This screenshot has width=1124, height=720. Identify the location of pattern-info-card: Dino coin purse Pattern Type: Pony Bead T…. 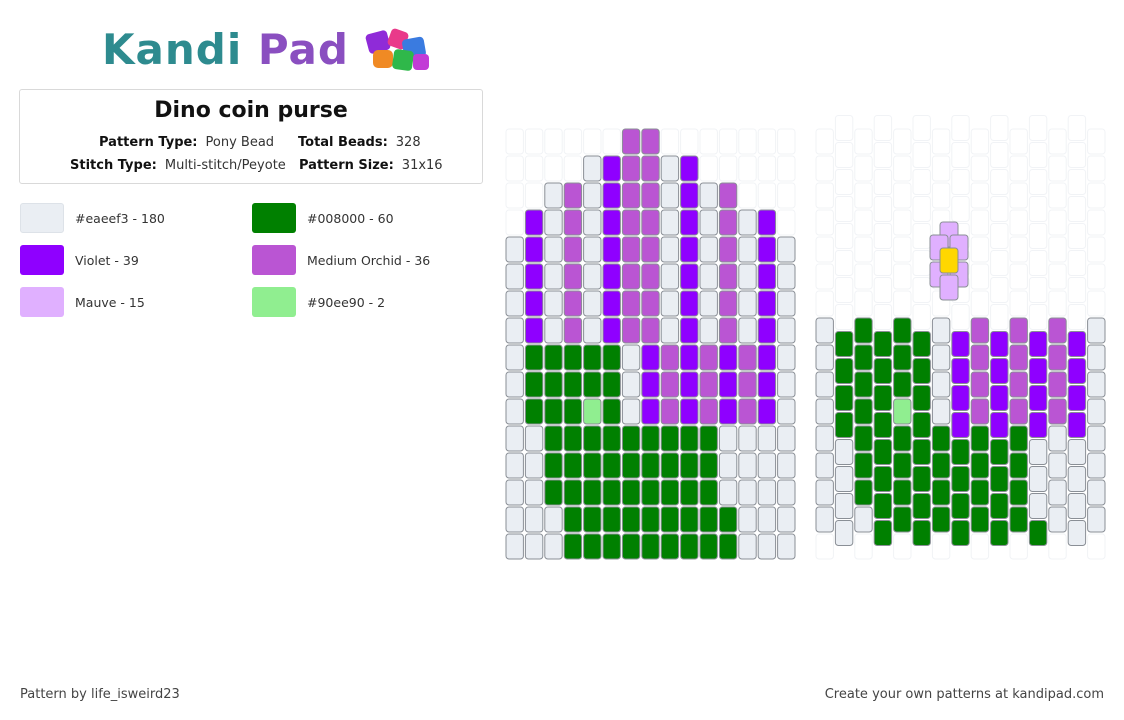
(251, 136).